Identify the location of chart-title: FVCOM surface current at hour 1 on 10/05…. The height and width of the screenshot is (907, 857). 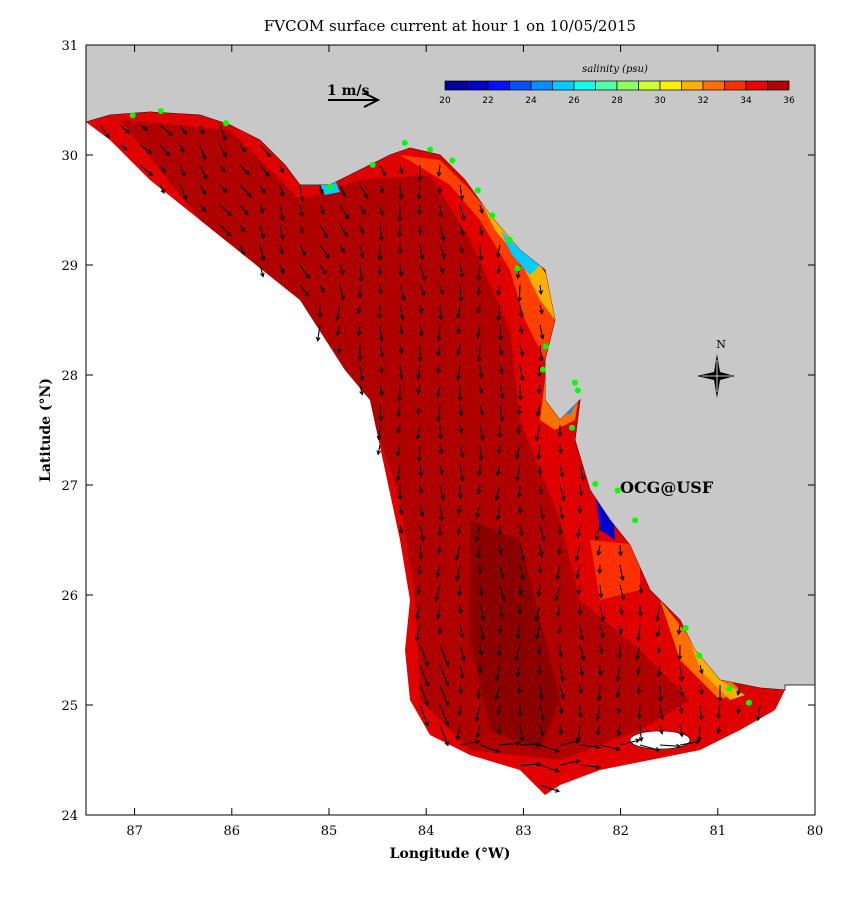
(450, 26).